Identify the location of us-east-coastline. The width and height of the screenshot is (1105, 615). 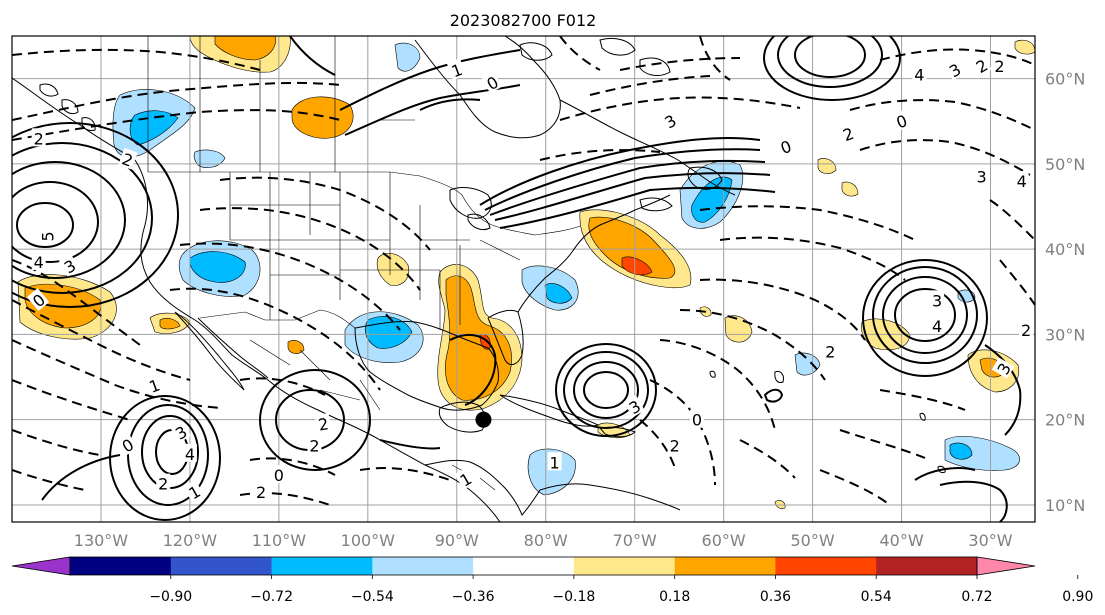
(594, 253).